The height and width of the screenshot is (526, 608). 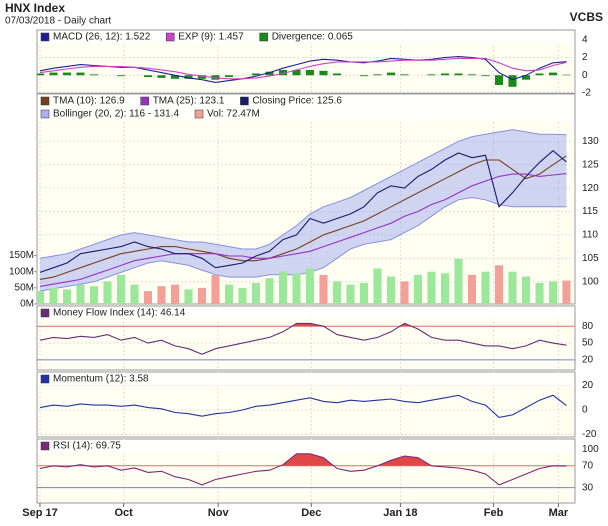 I want to click on y-tick-label: 50, so click(x=588, y=343).